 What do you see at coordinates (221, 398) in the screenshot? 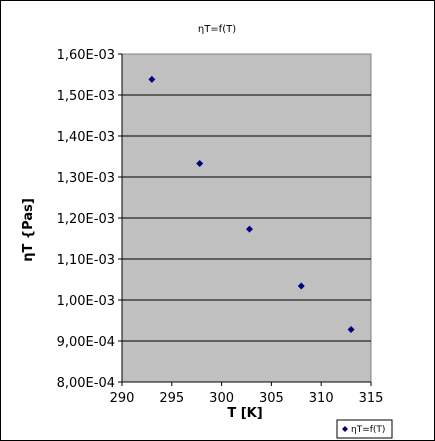
I see `x-tick-label: 300` at bounding box center [221, 398].